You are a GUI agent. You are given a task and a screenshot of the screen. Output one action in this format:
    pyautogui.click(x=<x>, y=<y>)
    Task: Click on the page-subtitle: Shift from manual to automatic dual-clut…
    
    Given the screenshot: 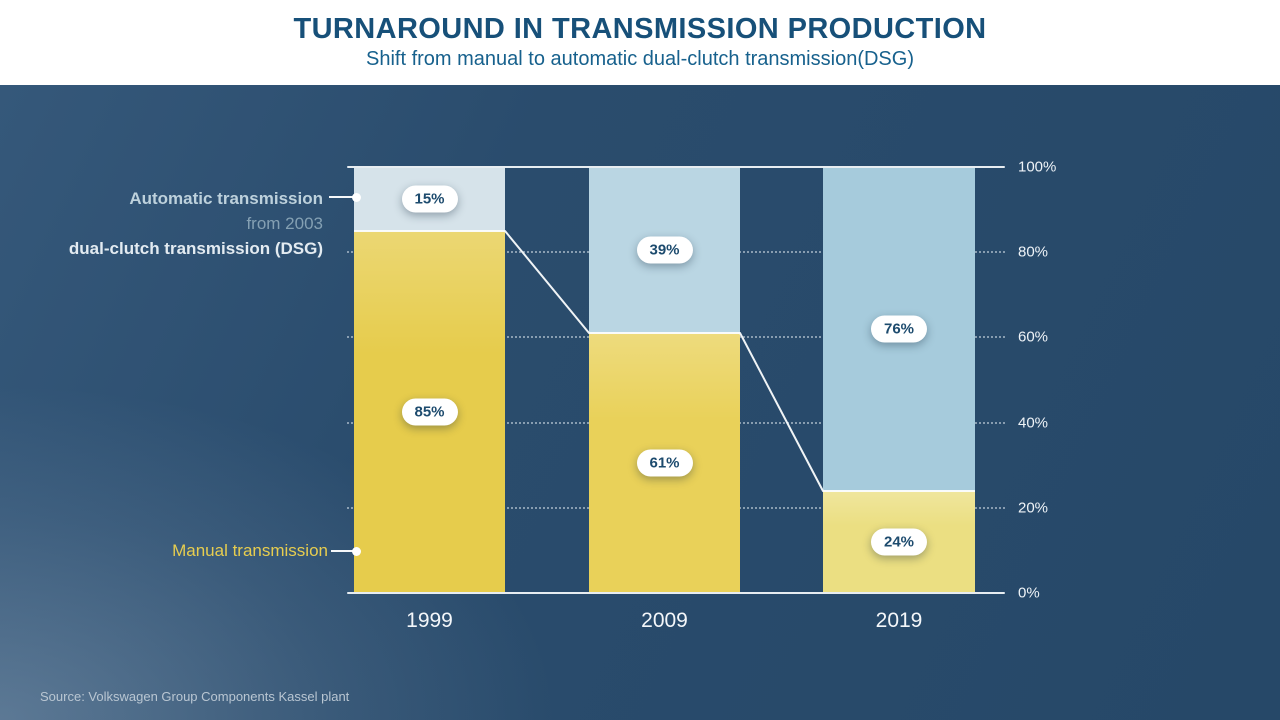 What is the action you would take?
    pyautogui.click(x=640, y=59)
    